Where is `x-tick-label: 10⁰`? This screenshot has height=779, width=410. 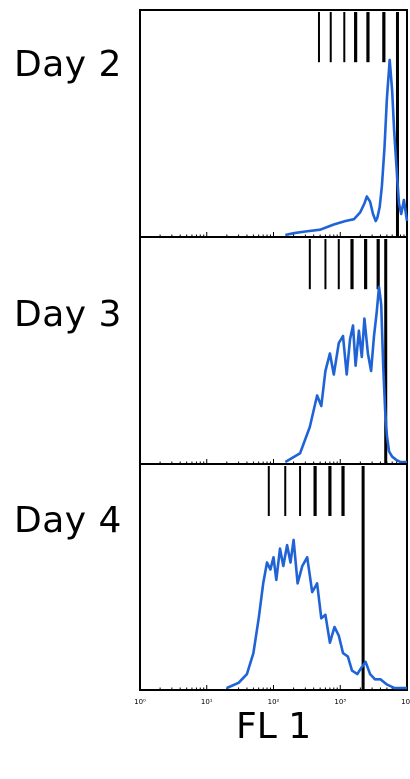 x-tick-label: 10⁰ is located at coordinates (140, 702).